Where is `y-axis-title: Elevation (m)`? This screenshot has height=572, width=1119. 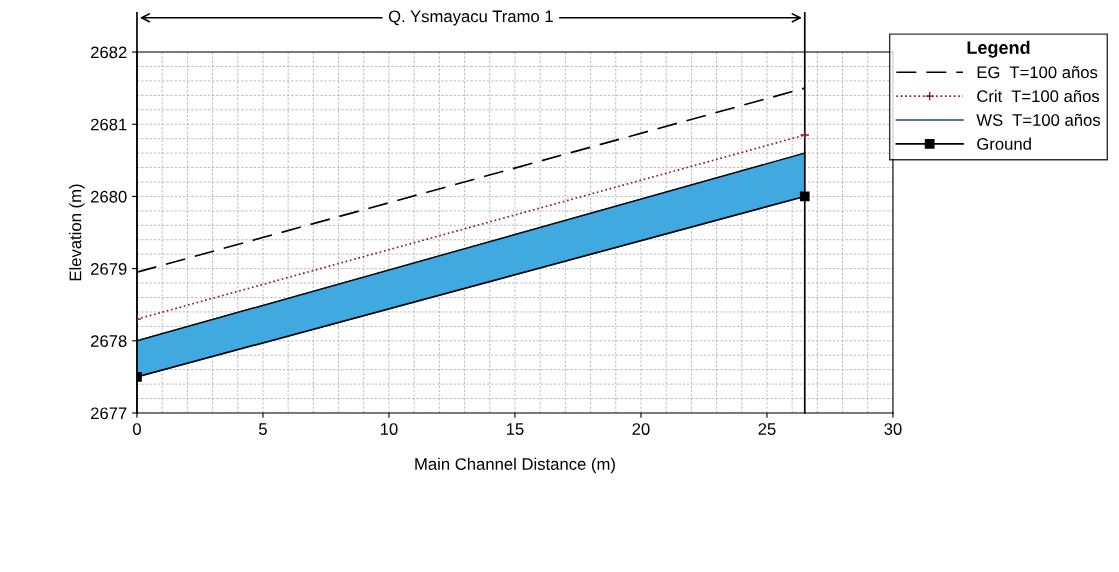 y-axis-title: Elevation (m) is located at coordinates (77, 232).